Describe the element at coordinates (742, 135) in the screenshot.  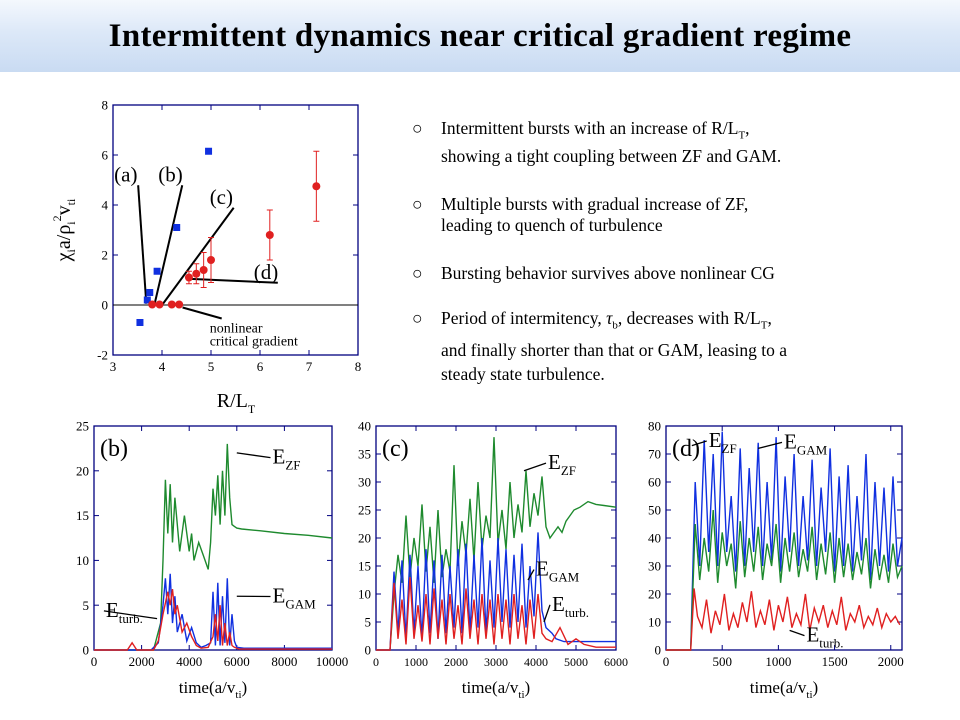
I see `bullet-1-subscript: T` at that location.